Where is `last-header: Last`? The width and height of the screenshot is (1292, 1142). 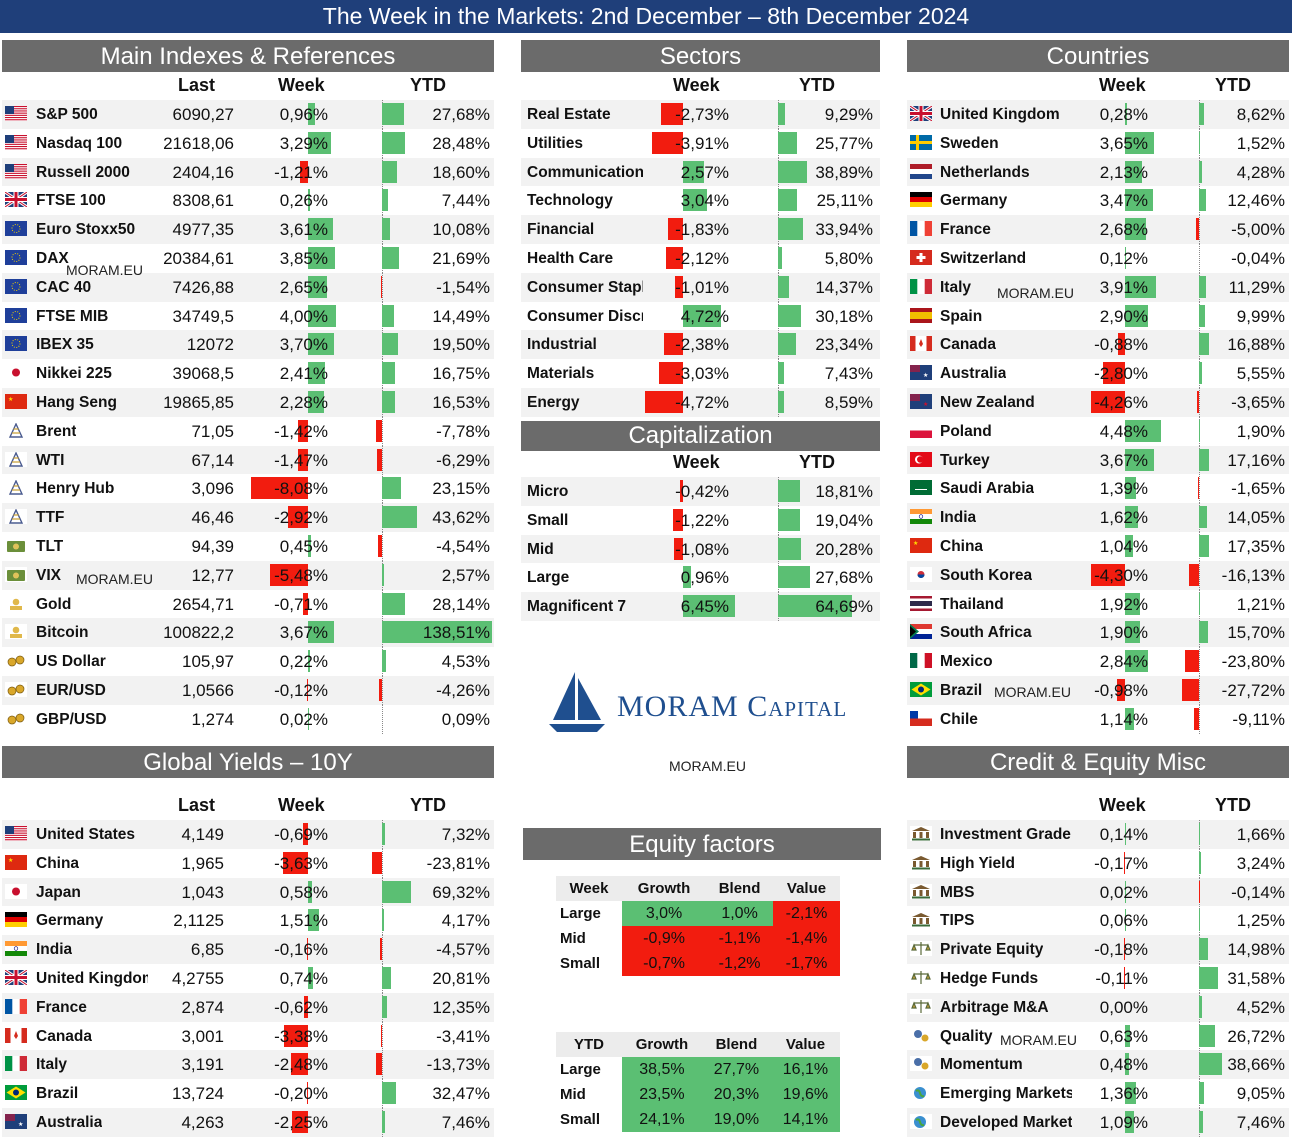 last-header: Last is located at coordinates (197, 85).